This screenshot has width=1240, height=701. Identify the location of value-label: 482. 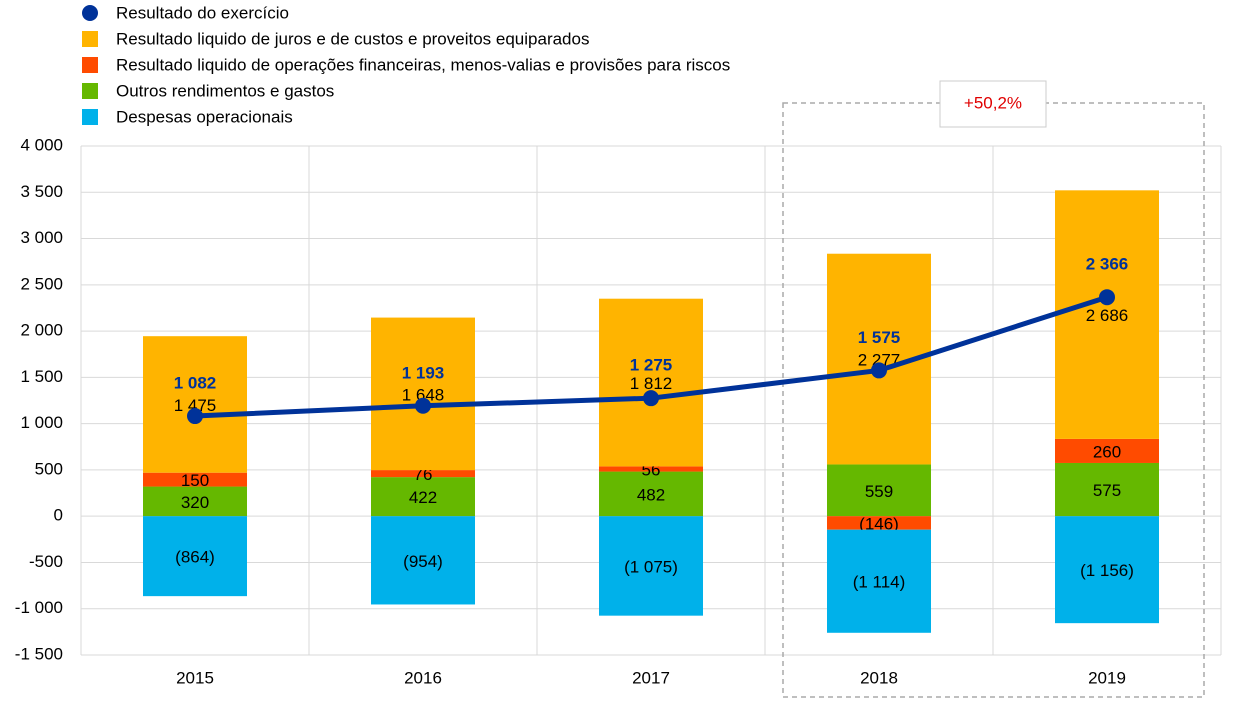
(651, 494).